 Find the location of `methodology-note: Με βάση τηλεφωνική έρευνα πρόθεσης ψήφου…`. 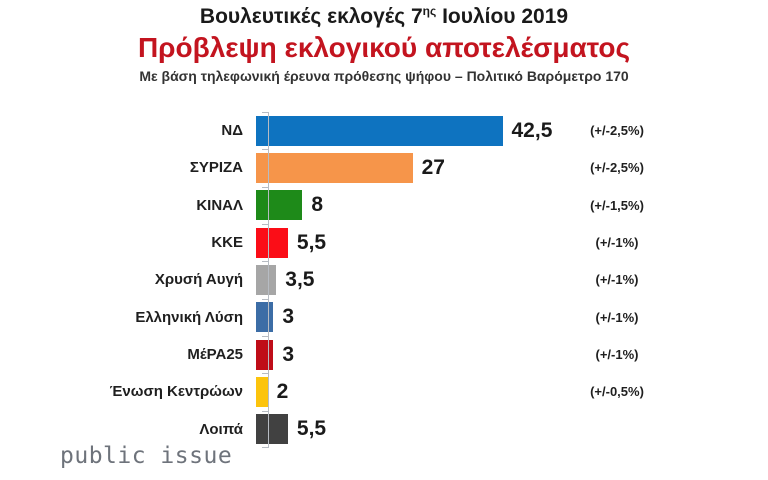

methodology-note: Με βάση τηλεφωνική έρευνα πρόθεσης ψήφου… is located at coordinates (384, 76).